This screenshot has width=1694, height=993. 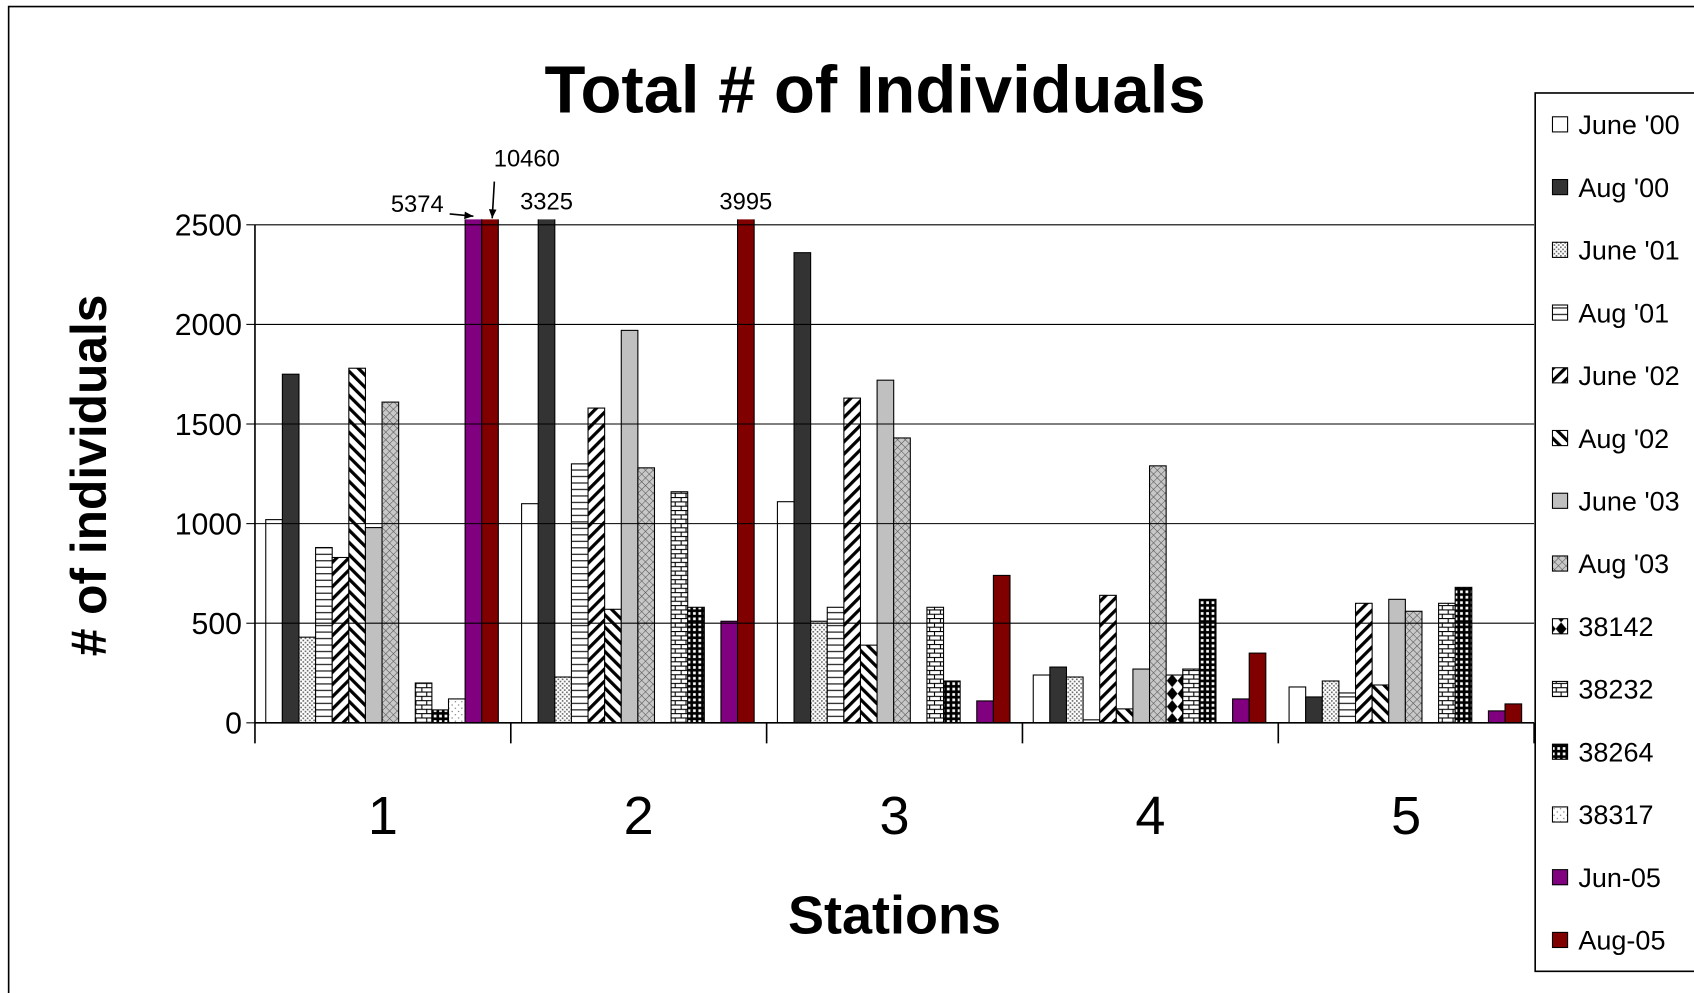 What do you see at coordinates (1628, 502) in the screenshot?
I see `legend-label: June '03` at bounding box center [1628, 502].